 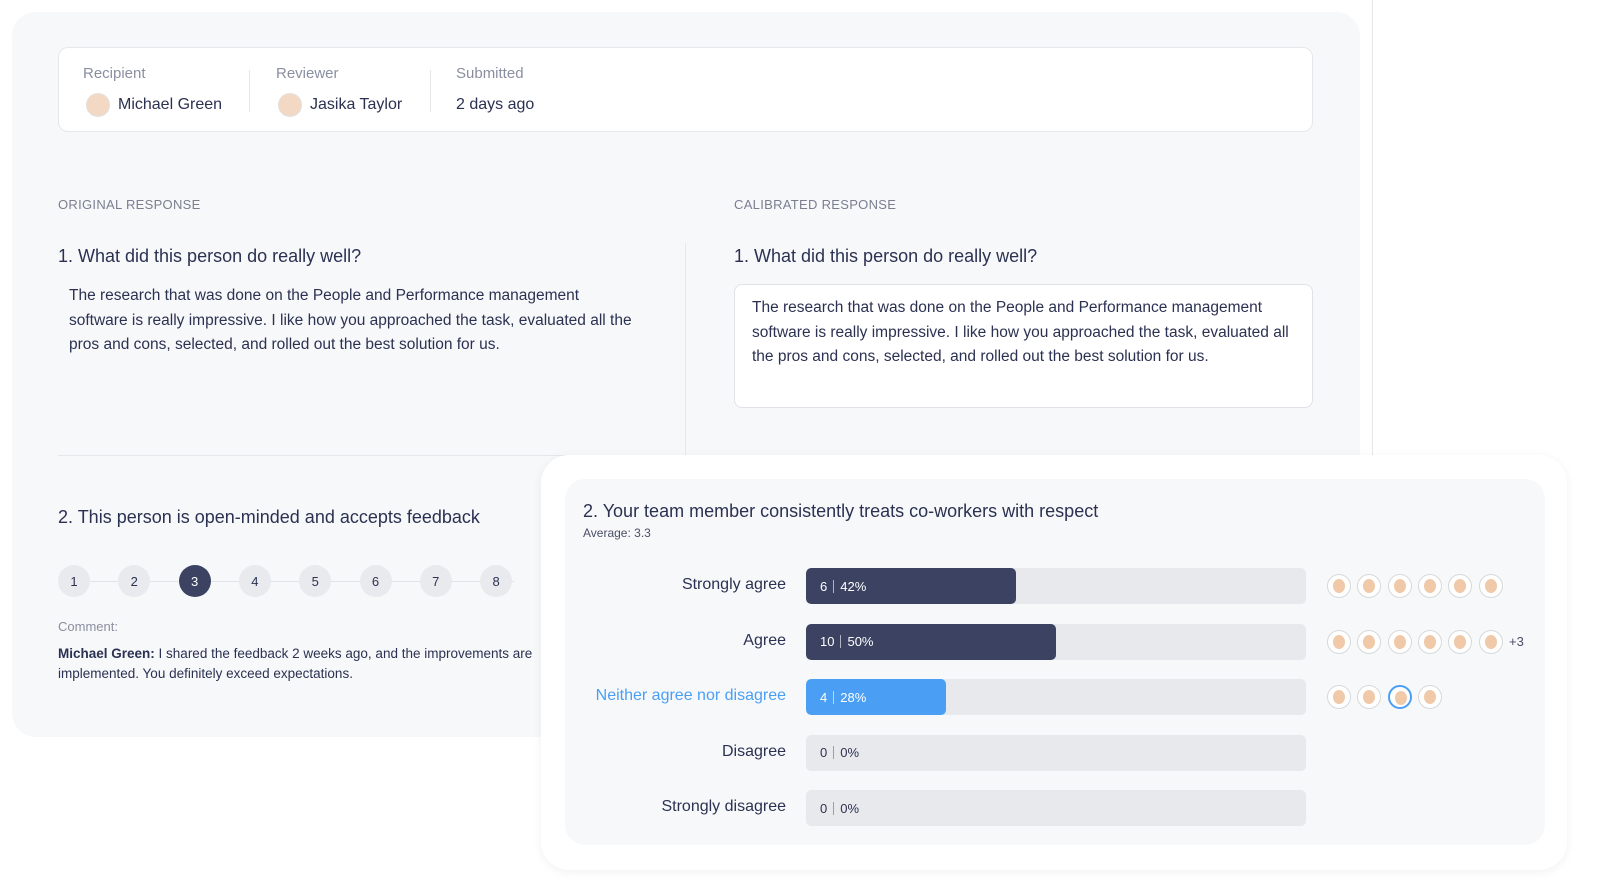 What do you see at coordinates (371, 455) in the screenshot?
I see `row-divider` at bounding box center [371, 455].